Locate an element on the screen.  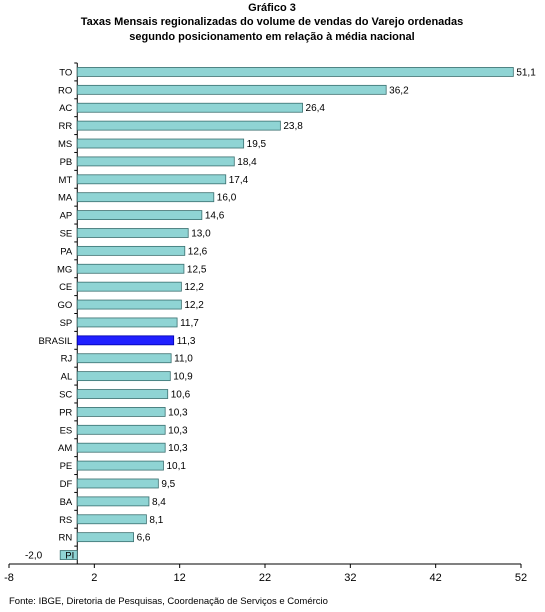
category-label-rj: RJ is located at coordinates (67, 359).